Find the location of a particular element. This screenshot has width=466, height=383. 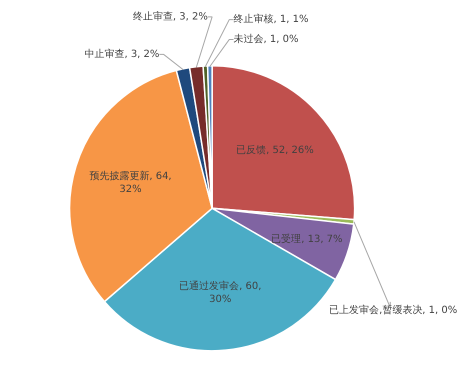

slice-label: 已受理, 13, 7% is located at coordinates (307, 238).